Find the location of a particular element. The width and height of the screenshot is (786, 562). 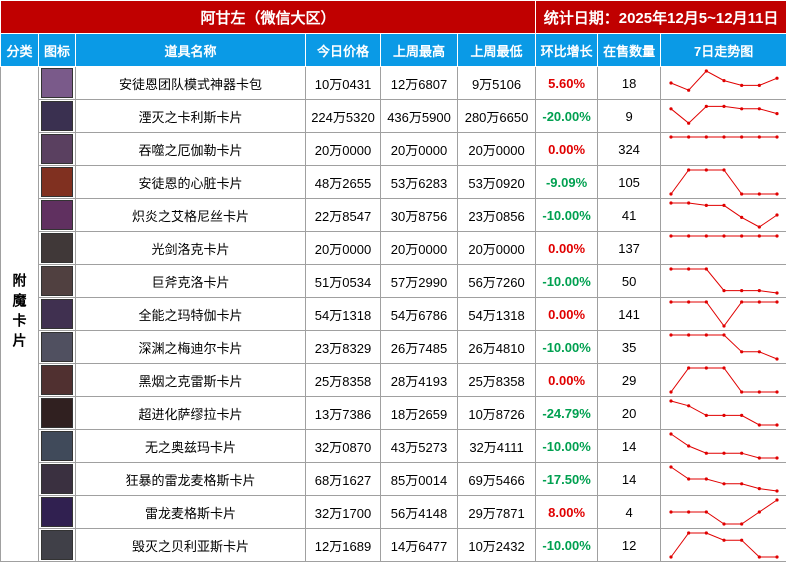

week-high: 20万0000 is located at coordinates (419, 149).